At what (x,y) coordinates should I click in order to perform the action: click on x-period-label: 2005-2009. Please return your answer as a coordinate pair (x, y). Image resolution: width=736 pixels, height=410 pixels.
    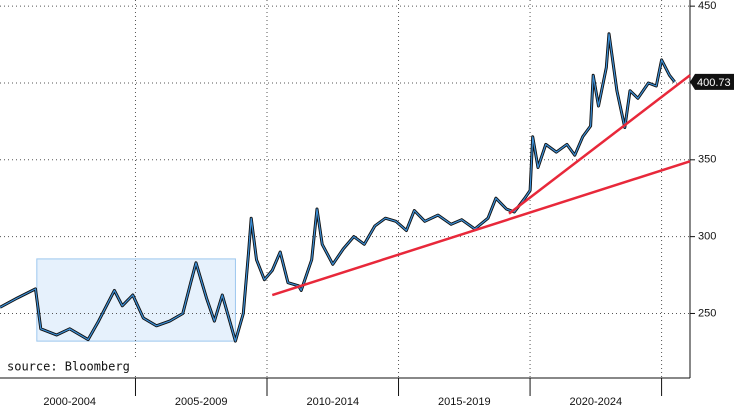
    Looking at the image, I should click on (201, 402).